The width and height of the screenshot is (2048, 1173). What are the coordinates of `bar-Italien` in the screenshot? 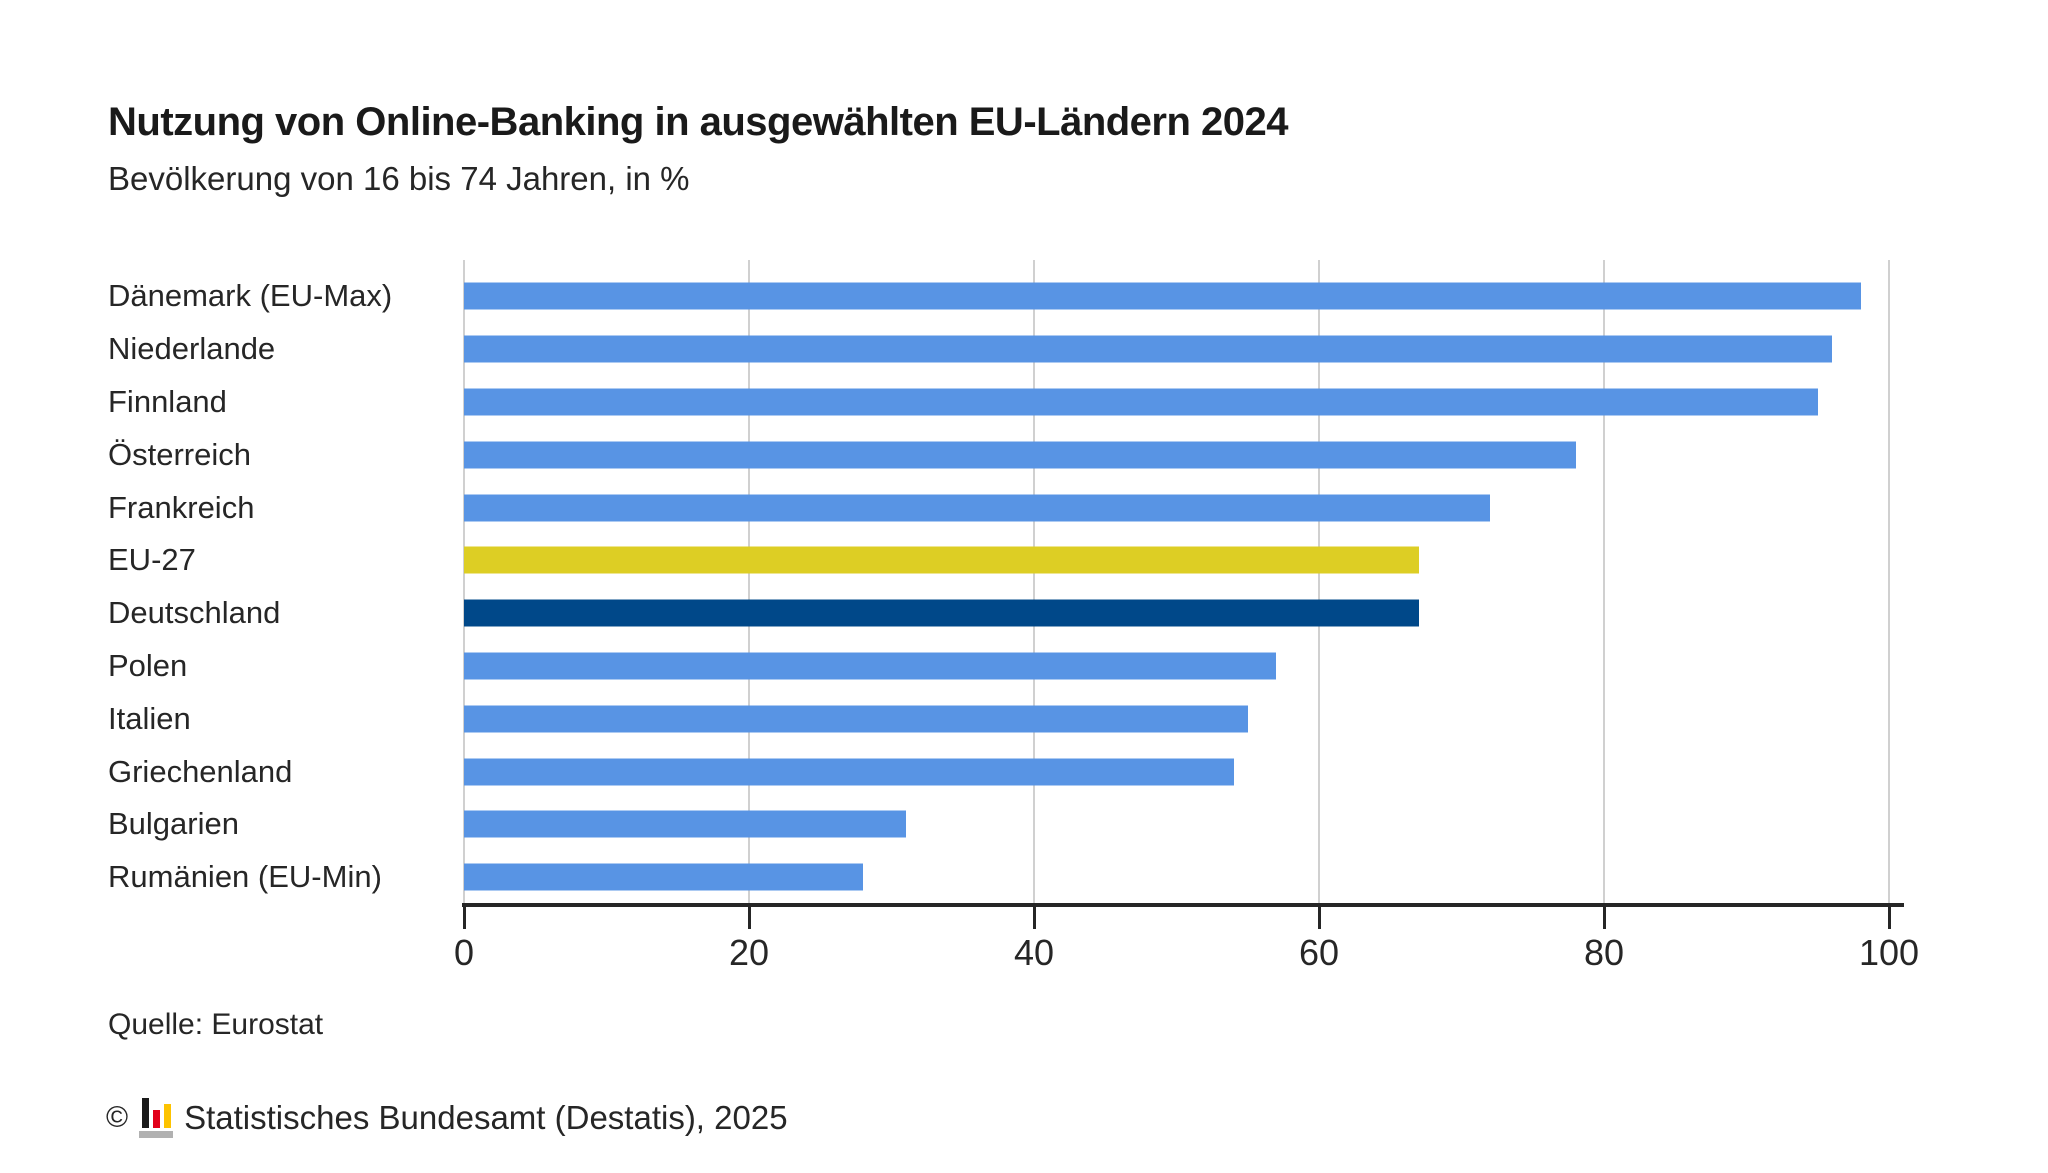 It's located at (856, 719).